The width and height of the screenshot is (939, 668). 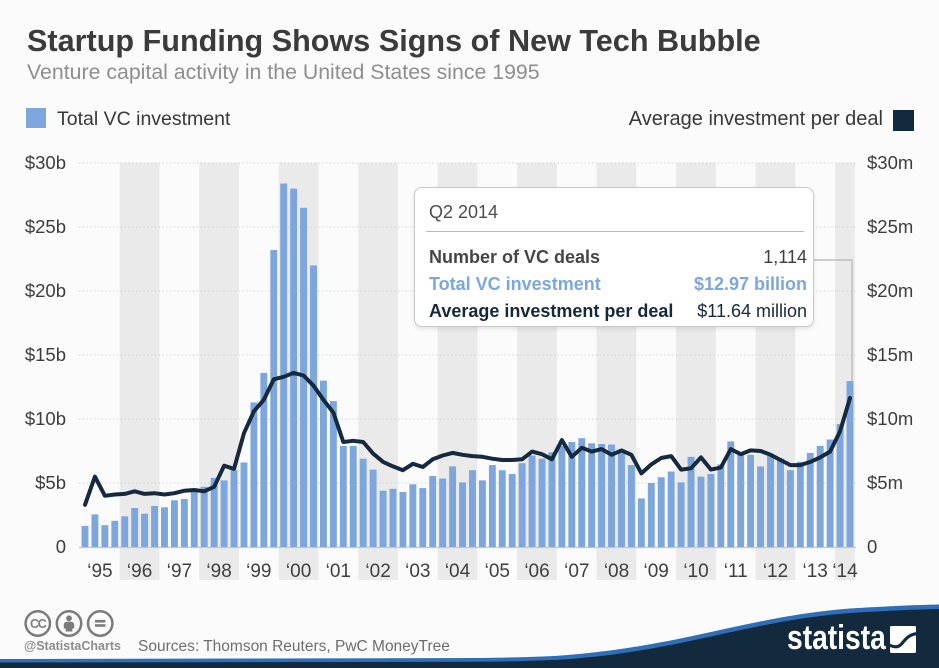 What do you see at coordinates (845, 571) in the screenshot?
I see `svg-text: ‘14` at bounding box center [845, 571].